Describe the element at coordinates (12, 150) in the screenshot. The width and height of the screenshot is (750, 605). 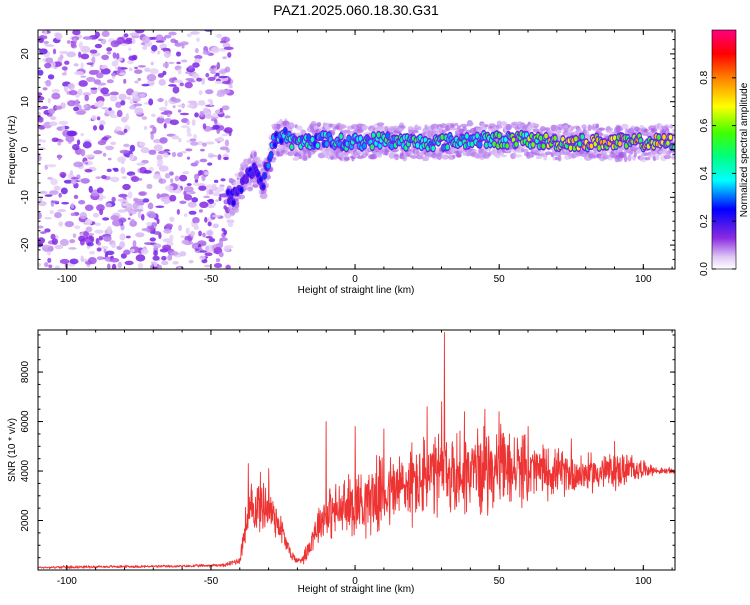
I see `spectrogram-y-label: Frequency (Hz)` at that location.